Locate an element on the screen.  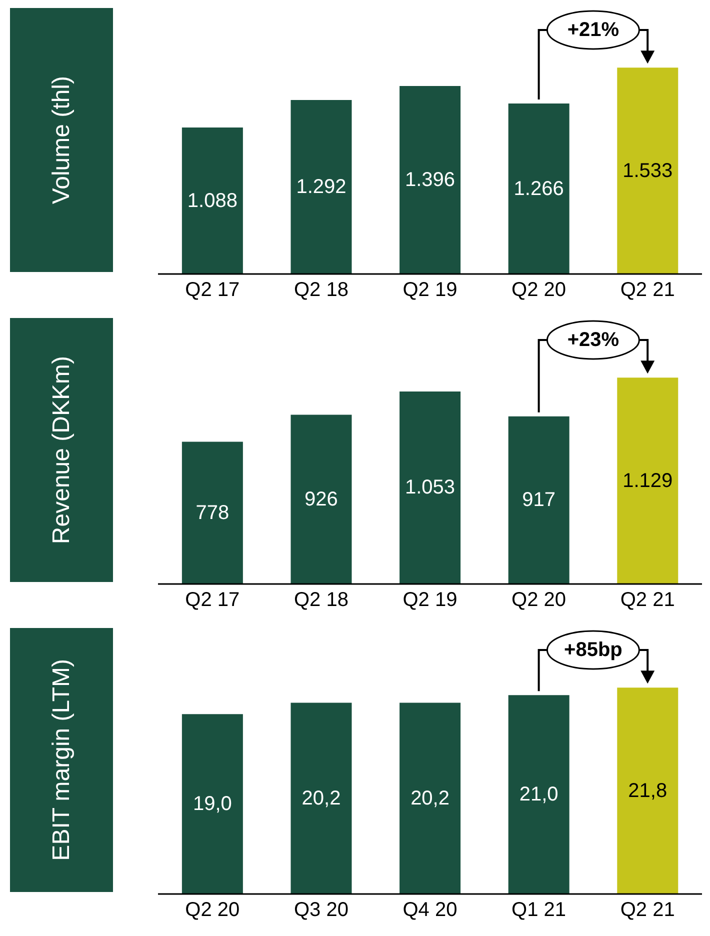
x-tick-label: Q3 20 is located at coordinates (321, 910).